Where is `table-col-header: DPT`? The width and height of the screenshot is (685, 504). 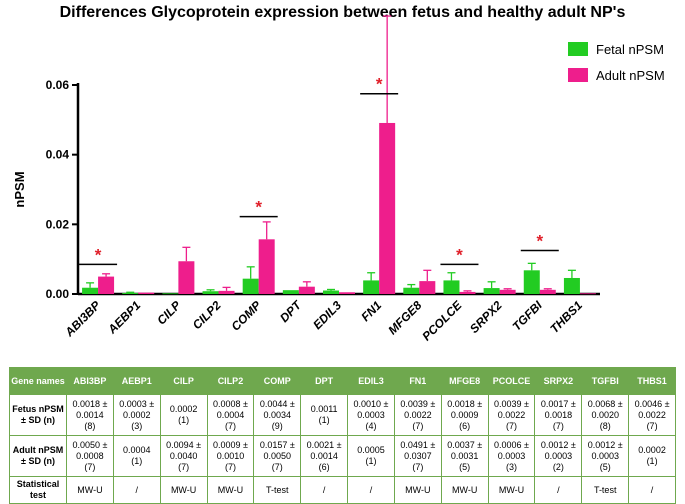
table-col-header: DPT is located at coordinates (324, 381).